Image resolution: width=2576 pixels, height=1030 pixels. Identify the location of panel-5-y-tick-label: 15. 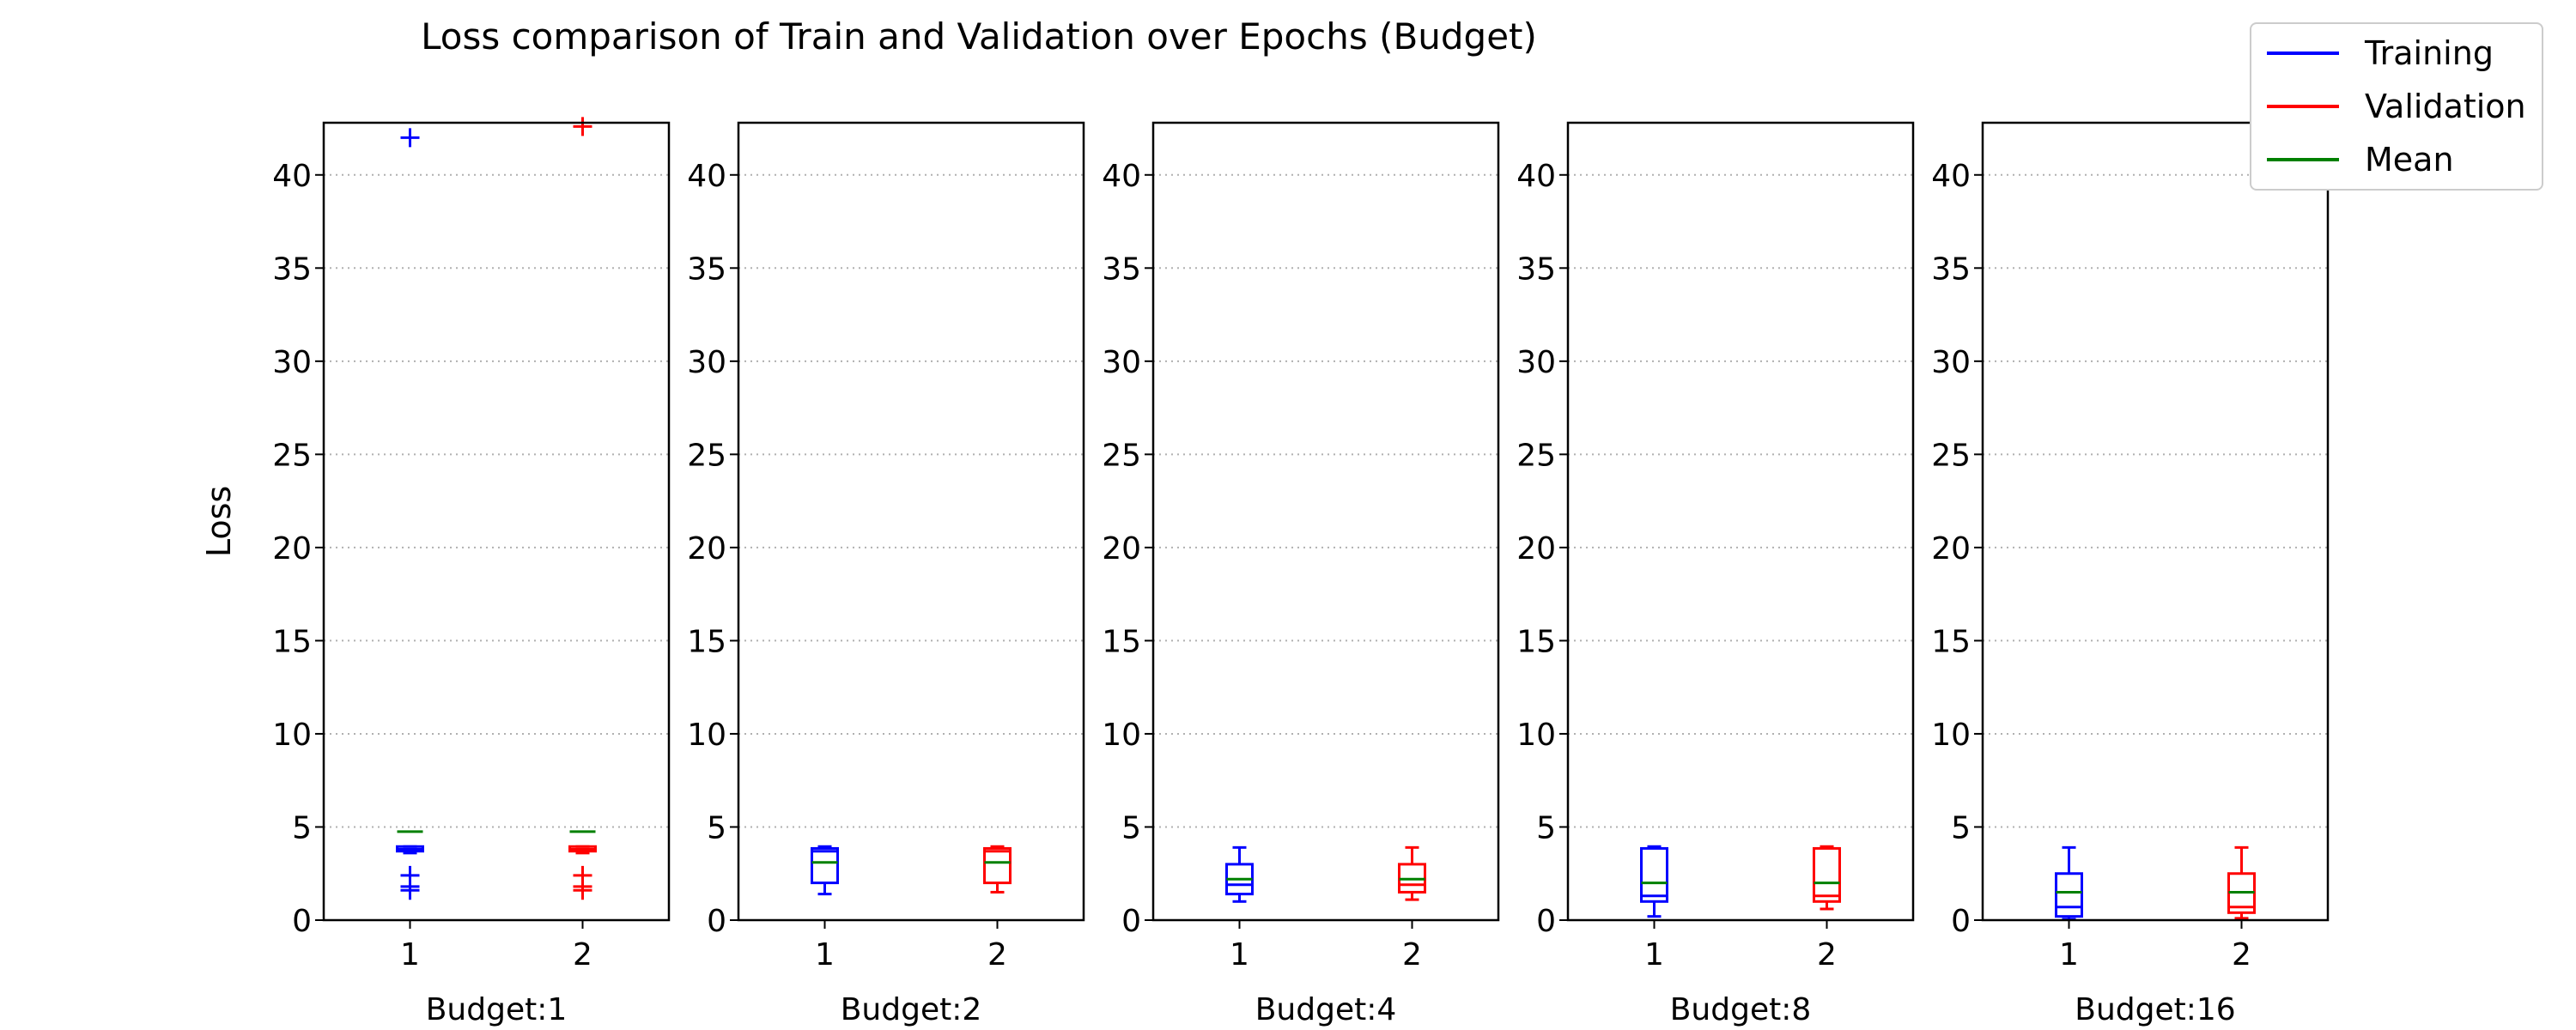
(1951, 641).